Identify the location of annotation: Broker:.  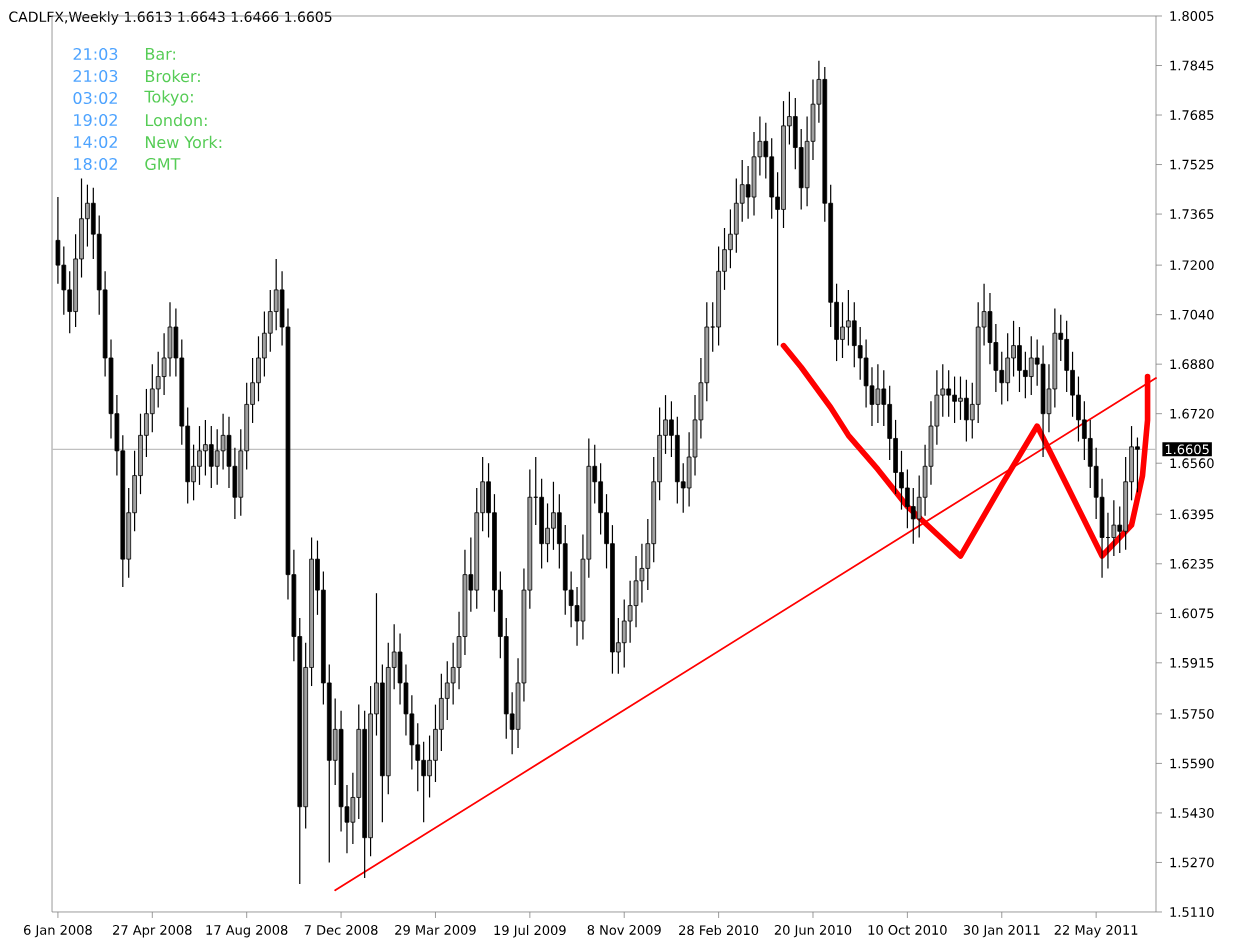
(172, 76).